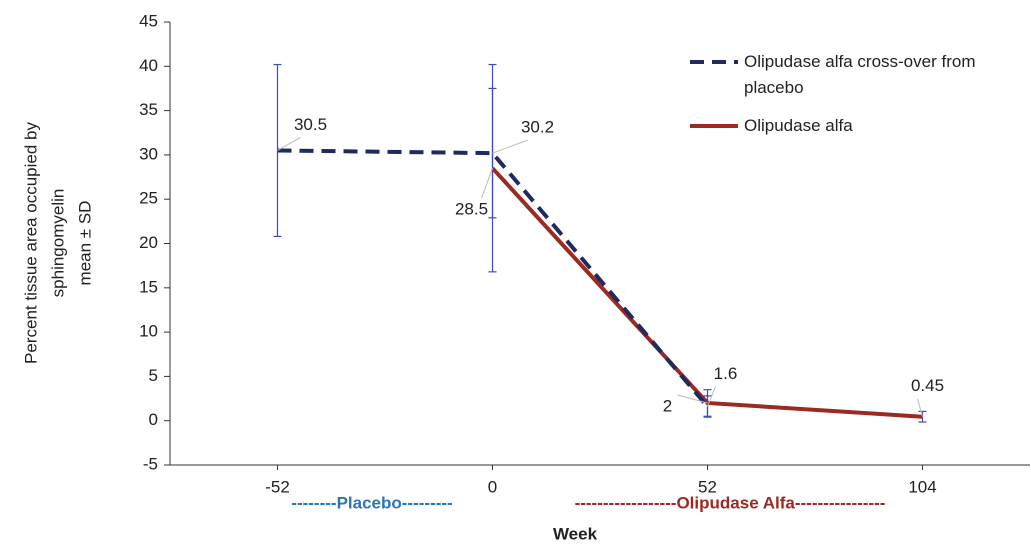 The height and width of the screenshot is (546, 1031). Describe the element at coordinates (148, 65) in the screenshot. I see `y-tick-label: 40` at that location.